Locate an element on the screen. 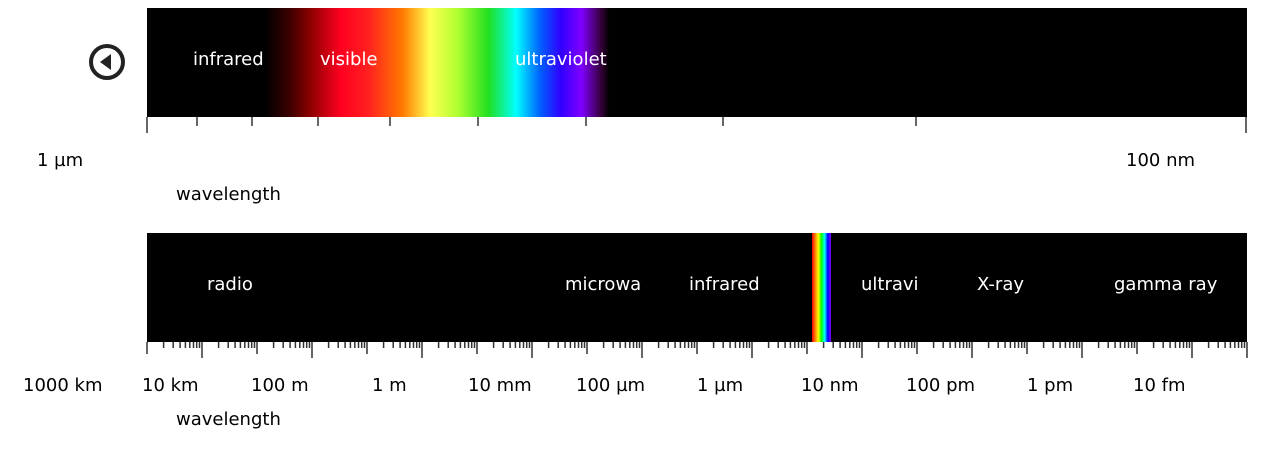 The height and width of the screenshot is (458, 1278). full-label-infrared: infrared is located at coordinates (724, 284).